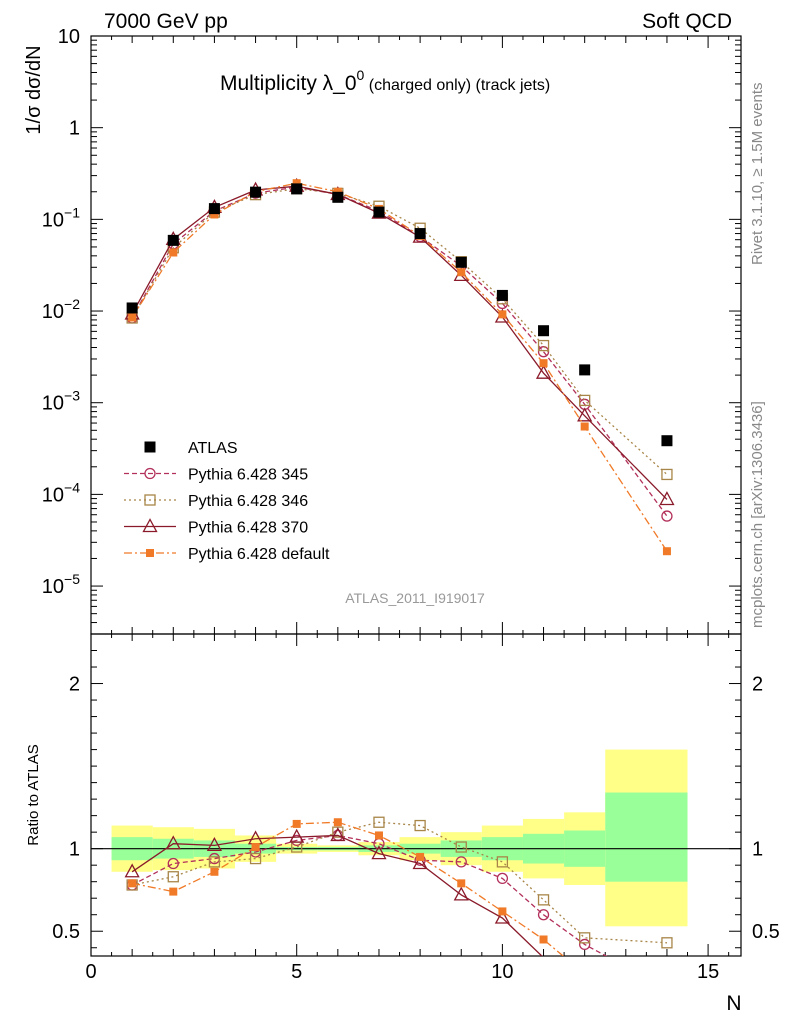 The height and width of the screenshot is (1024, 786). What do you see at coordinates (213, 448) in the screenshot?
I see `legend-label: ATLAS` at bounding box center [213, 448].